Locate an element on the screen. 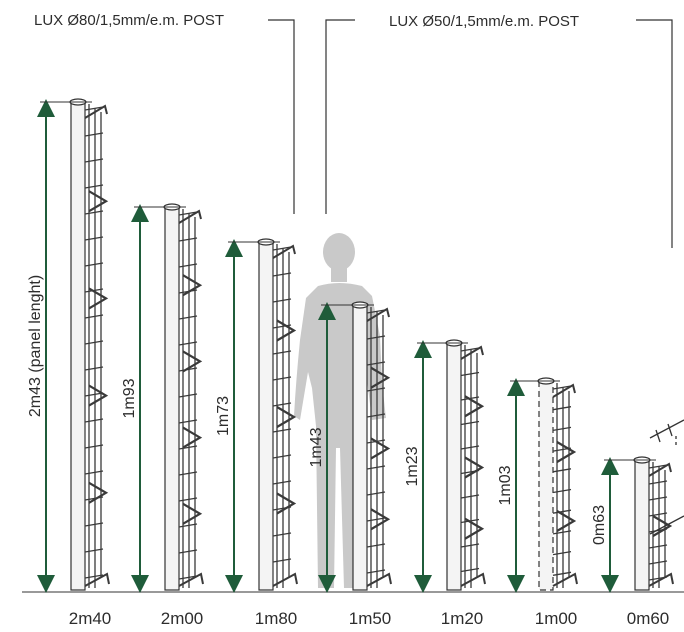  panel-length-label: 1m03 is located at coordinates (505, 485).